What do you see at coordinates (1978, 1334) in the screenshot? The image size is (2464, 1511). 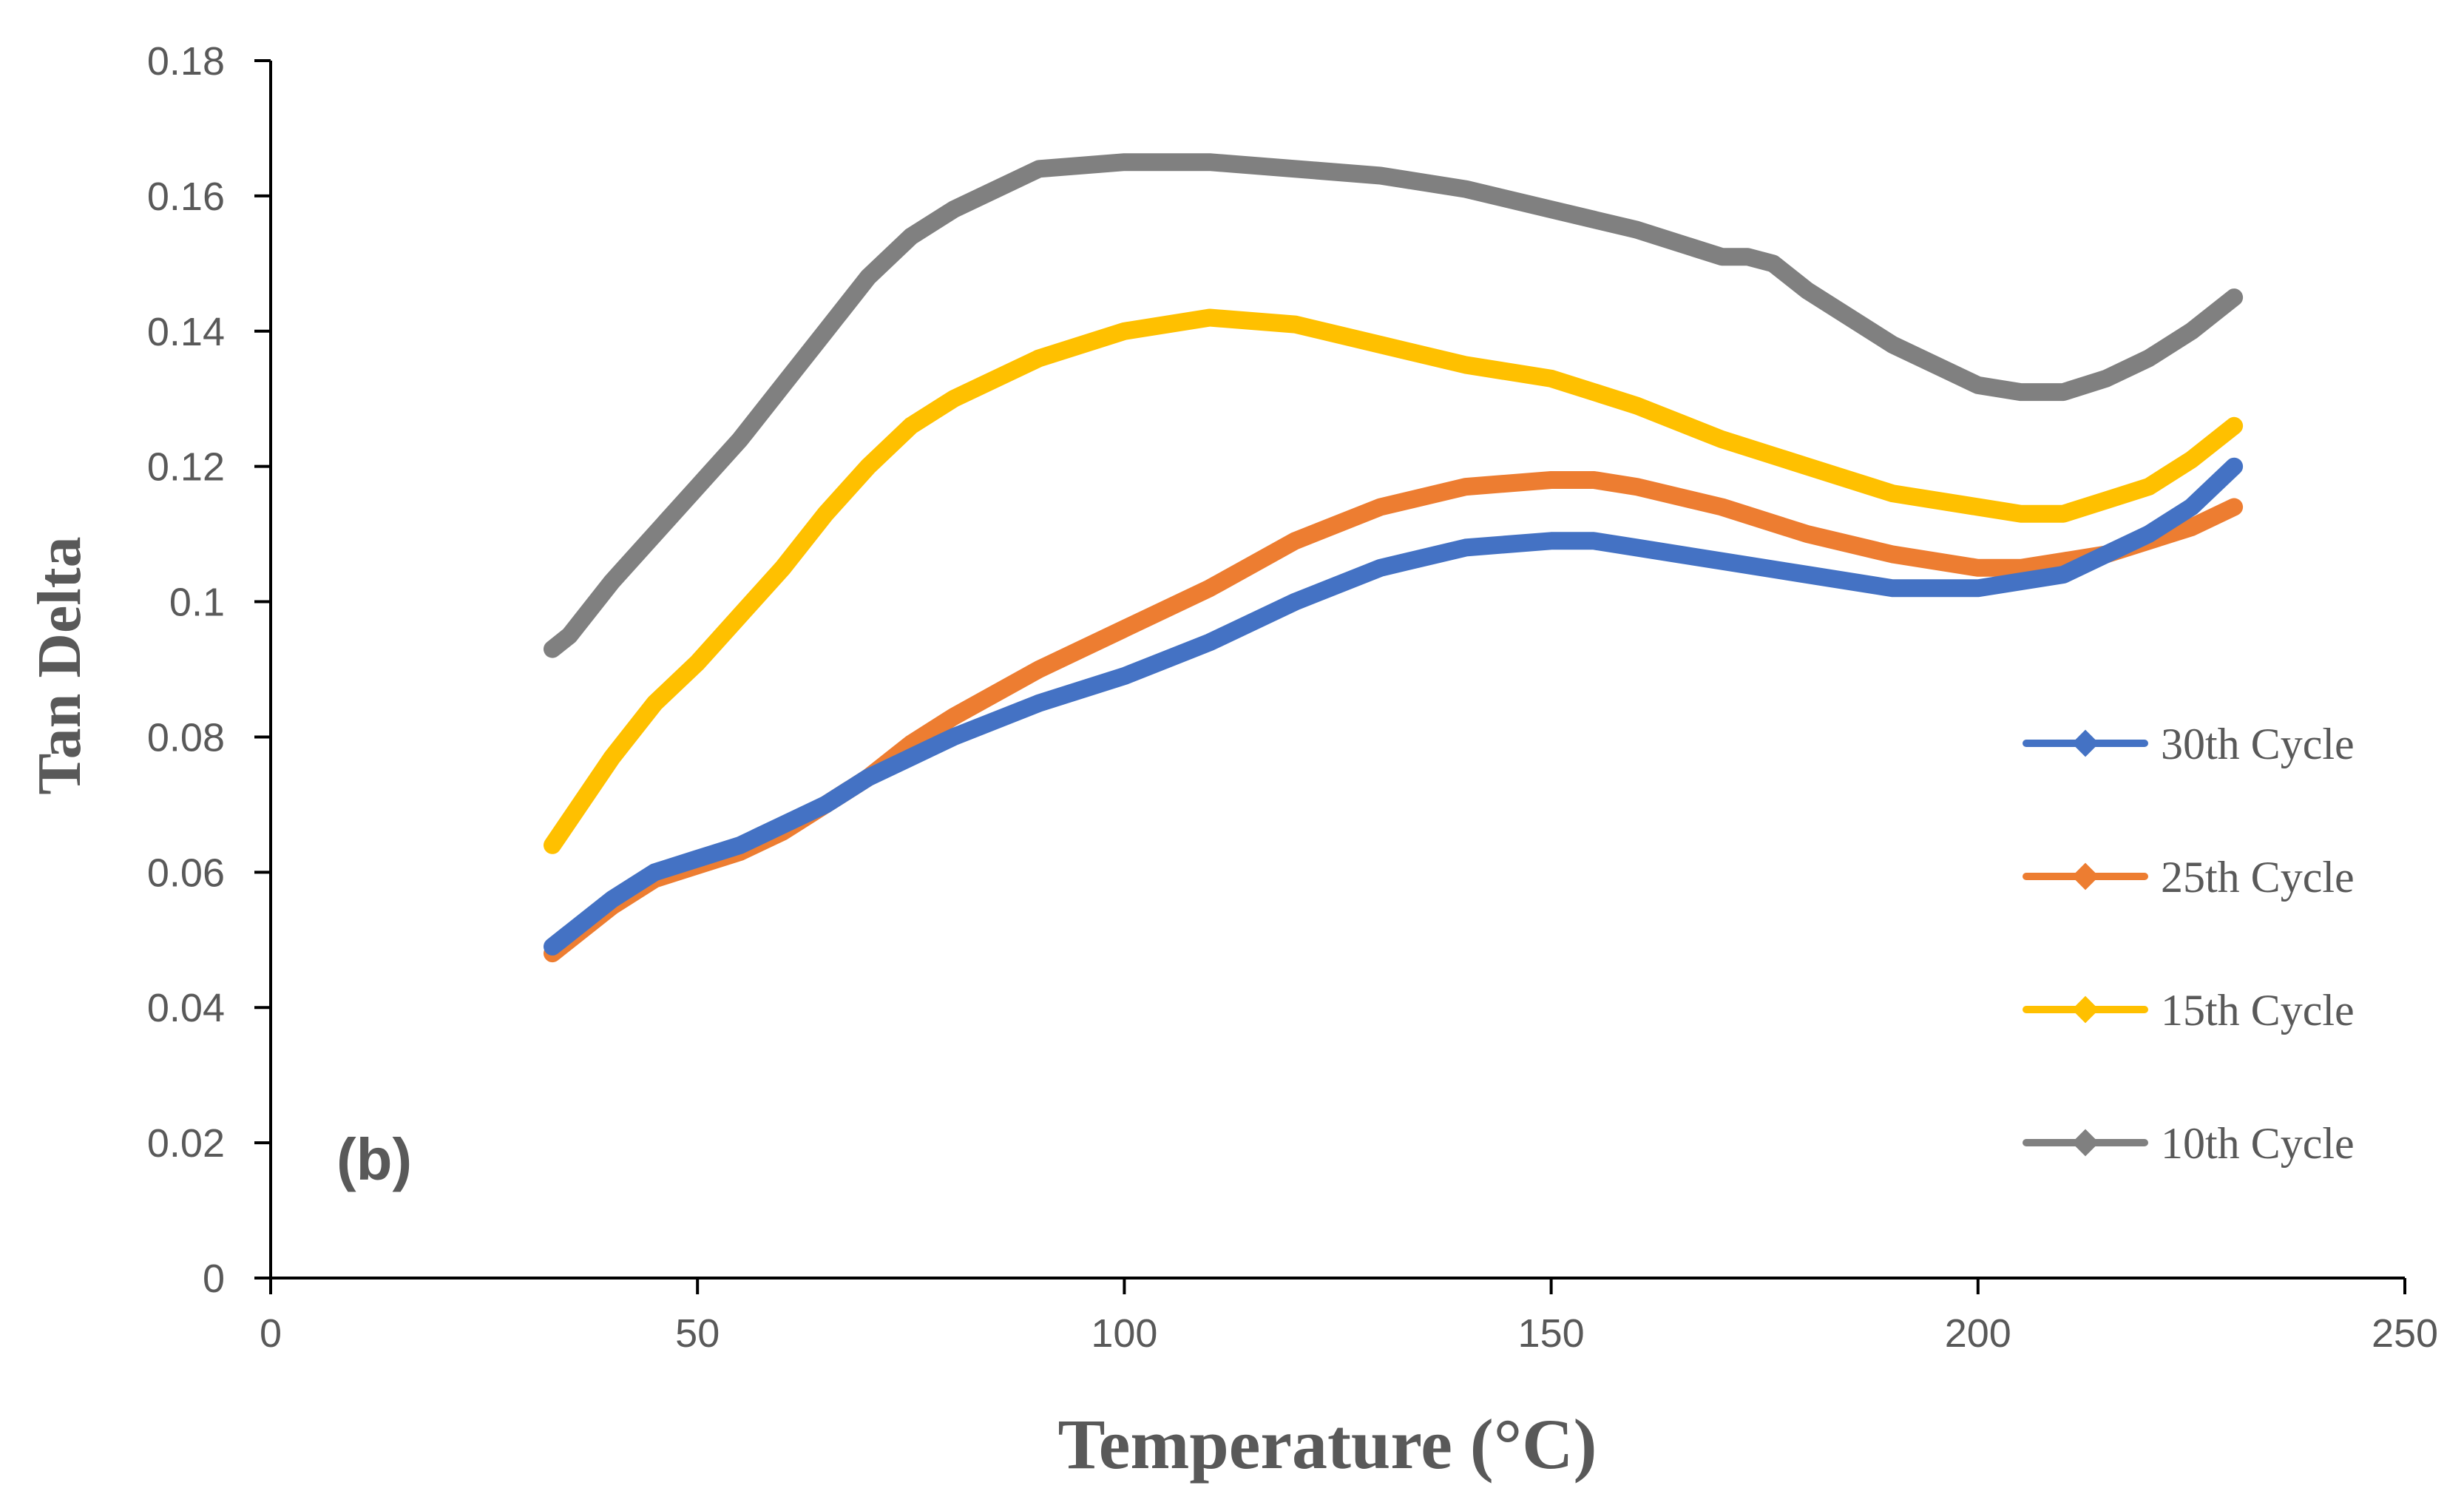 I see `x-tick-label: 200` at bounding box center [1978, 1334].